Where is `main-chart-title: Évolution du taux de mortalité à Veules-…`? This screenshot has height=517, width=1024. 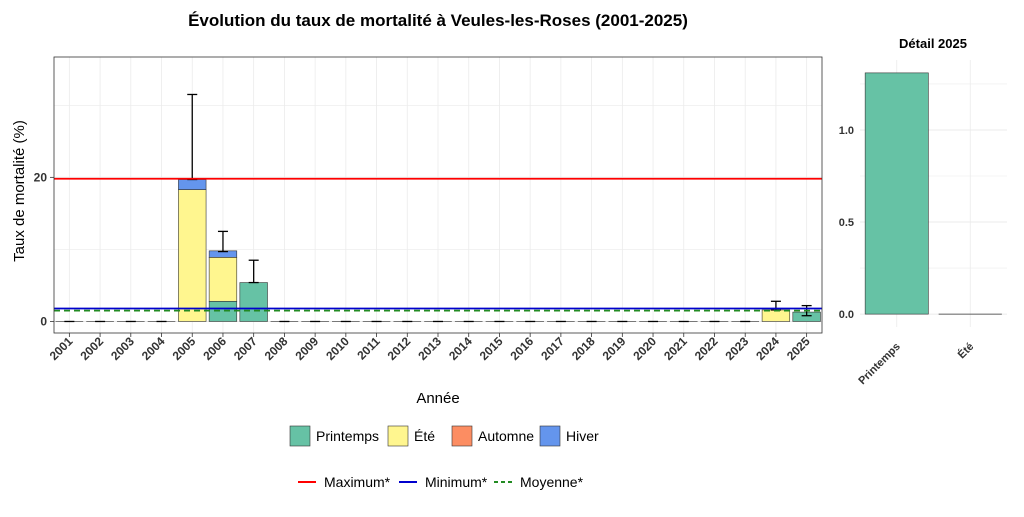 main-chart-title: Évolution du taux de mortalité à Veules-… is located at coordinates (438, 20).